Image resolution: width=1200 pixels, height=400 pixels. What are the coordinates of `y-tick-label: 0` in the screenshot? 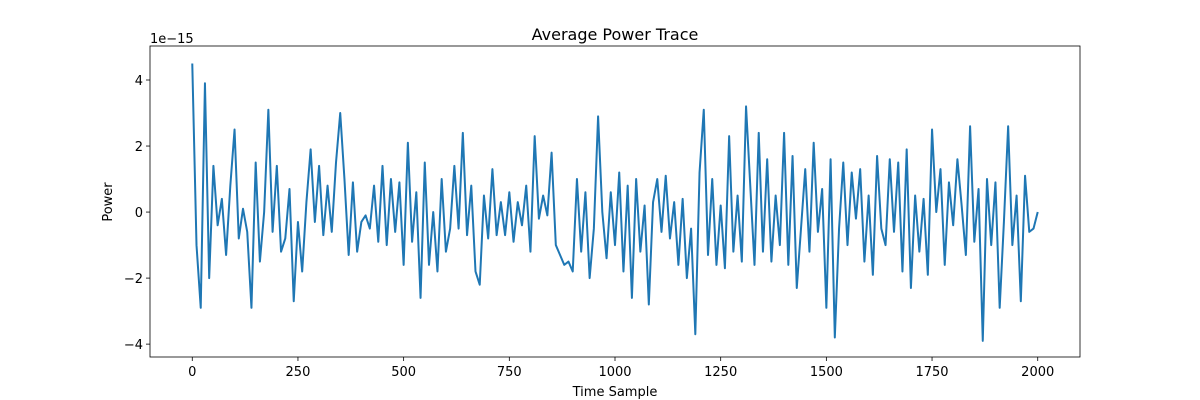 It's located at (139, 213).